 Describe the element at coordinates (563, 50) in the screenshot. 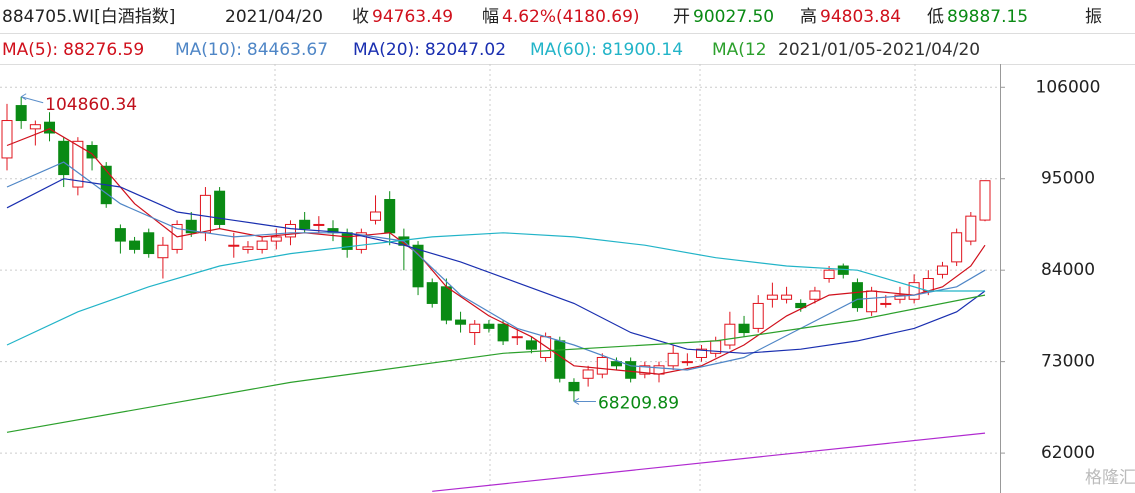

I see `legend-label: MA(60):` at that location.